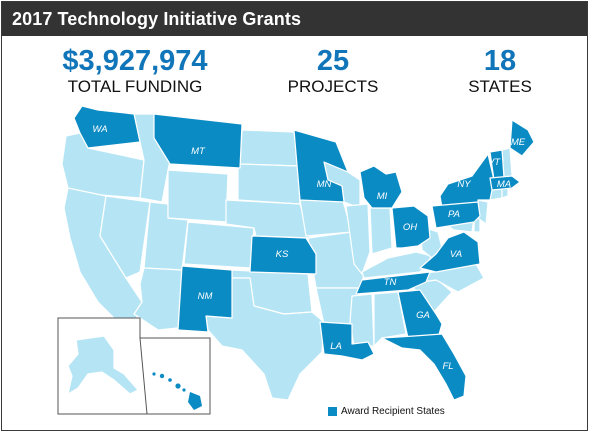 This screenshot has width=591, height=434. What do you see at coordinates (456, 254) in the screenshot?
I see `state-label-va: VA` at bounding box center [456, 254].